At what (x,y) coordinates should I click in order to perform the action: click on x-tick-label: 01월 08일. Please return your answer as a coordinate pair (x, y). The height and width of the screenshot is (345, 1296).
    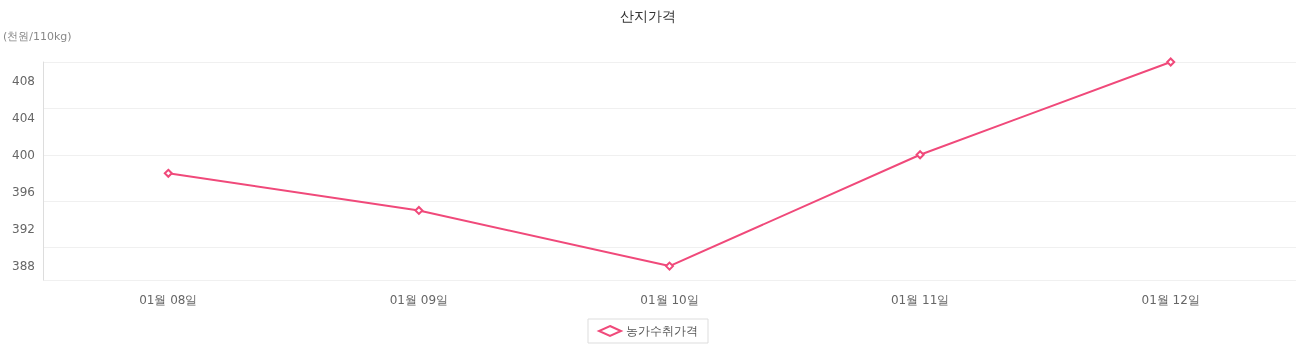
    Looking at the image, I should click on (168, 300).